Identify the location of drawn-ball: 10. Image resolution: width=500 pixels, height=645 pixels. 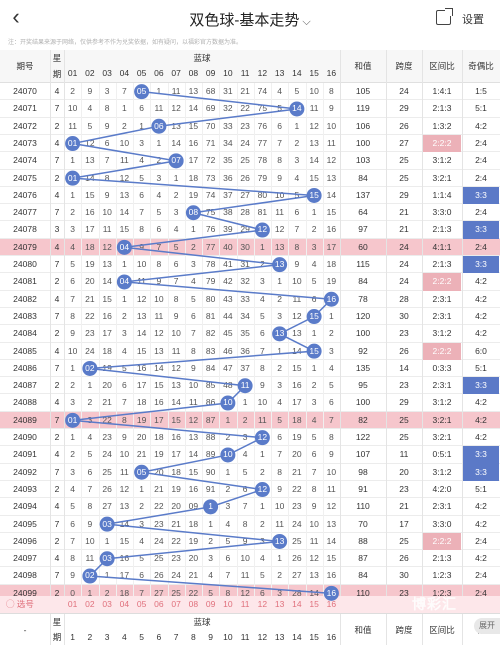
(228, 454).